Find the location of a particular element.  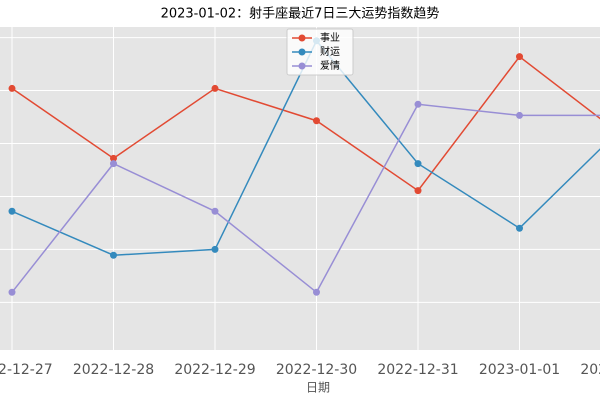

x-tick-label: 2023-01-02 is located at coordinates (590, 370).